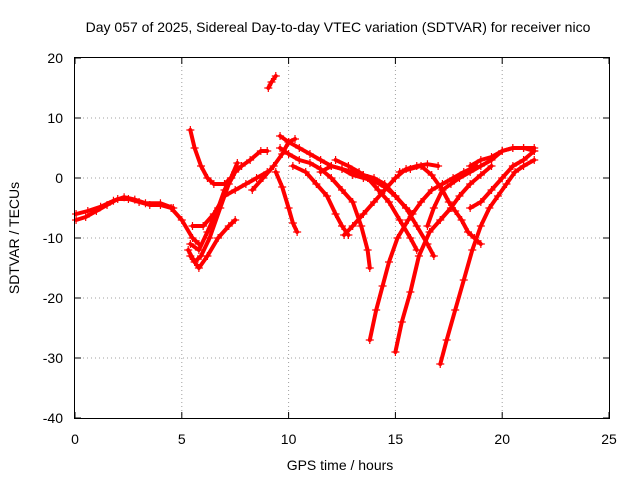 The height and width of the screenshot is (480, 640). I want to click on x-tick-label: 0, so click(75, 439).